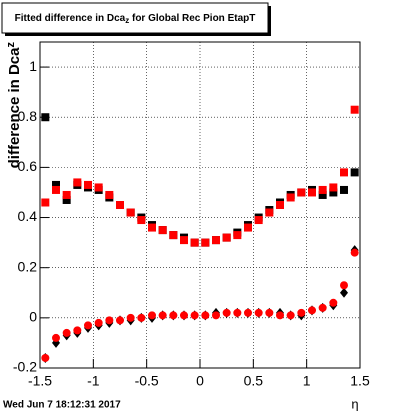 This screenshot has height=414, width=400. What do you see at coordinates (360, 381) in the screenshot?
I see `x-tick-label: 1.5` at bounding box center [360, 381].